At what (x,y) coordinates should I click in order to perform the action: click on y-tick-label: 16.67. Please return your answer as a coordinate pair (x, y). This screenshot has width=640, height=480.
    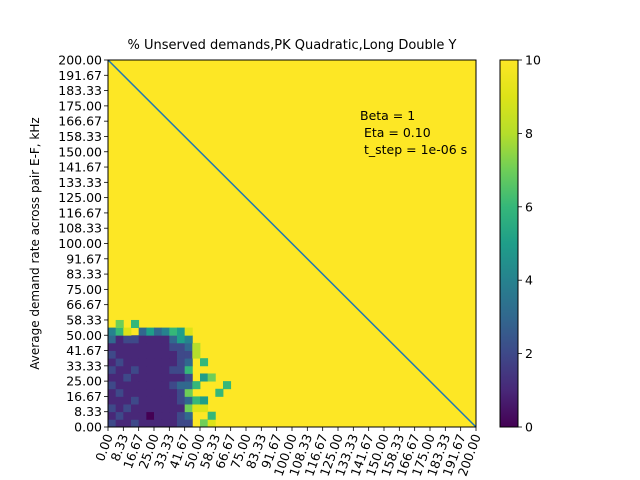
    Looking at the image, I should click on (84, 396).